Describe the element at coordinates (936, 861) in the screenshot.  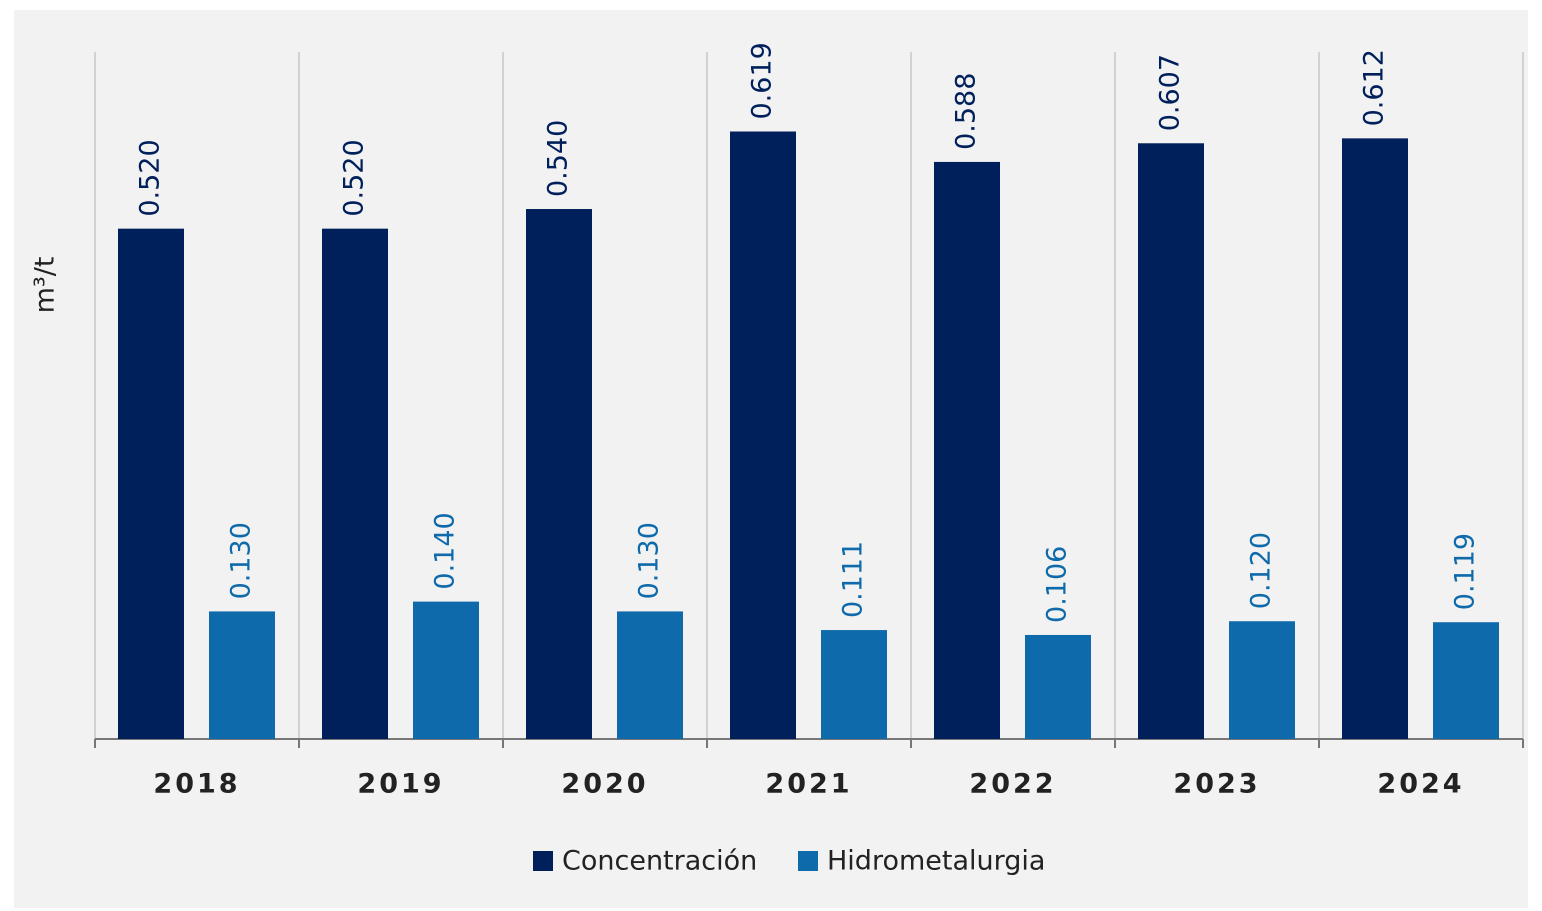
I see `legend-label: Hidrometalurgia` at that location.